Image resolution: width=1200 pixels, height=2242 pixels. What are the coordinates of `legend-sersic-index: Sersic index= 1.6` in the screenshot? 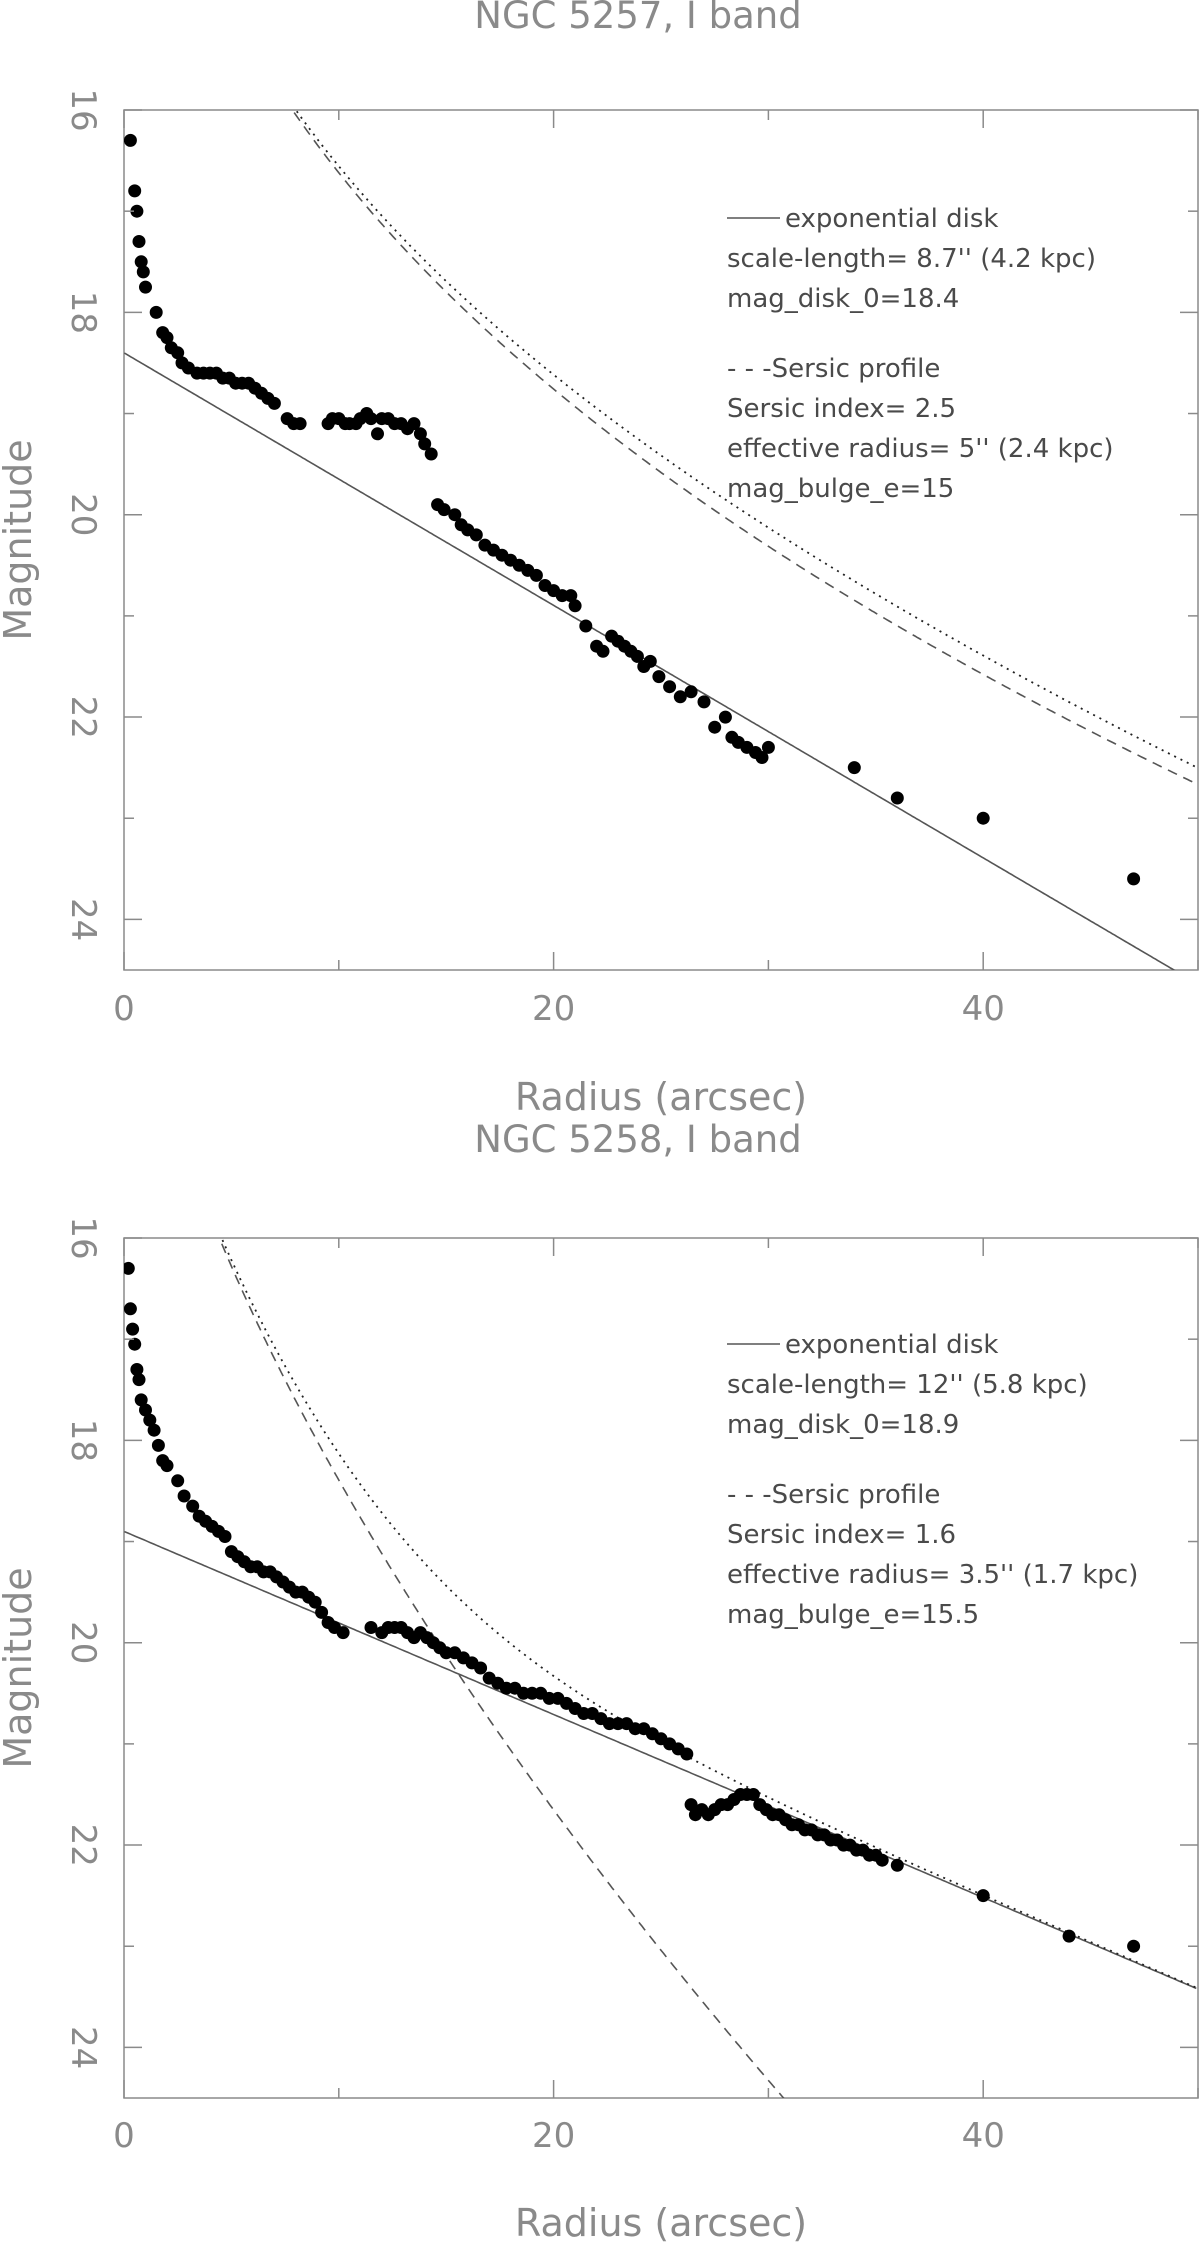 It's located at (841, 1535).